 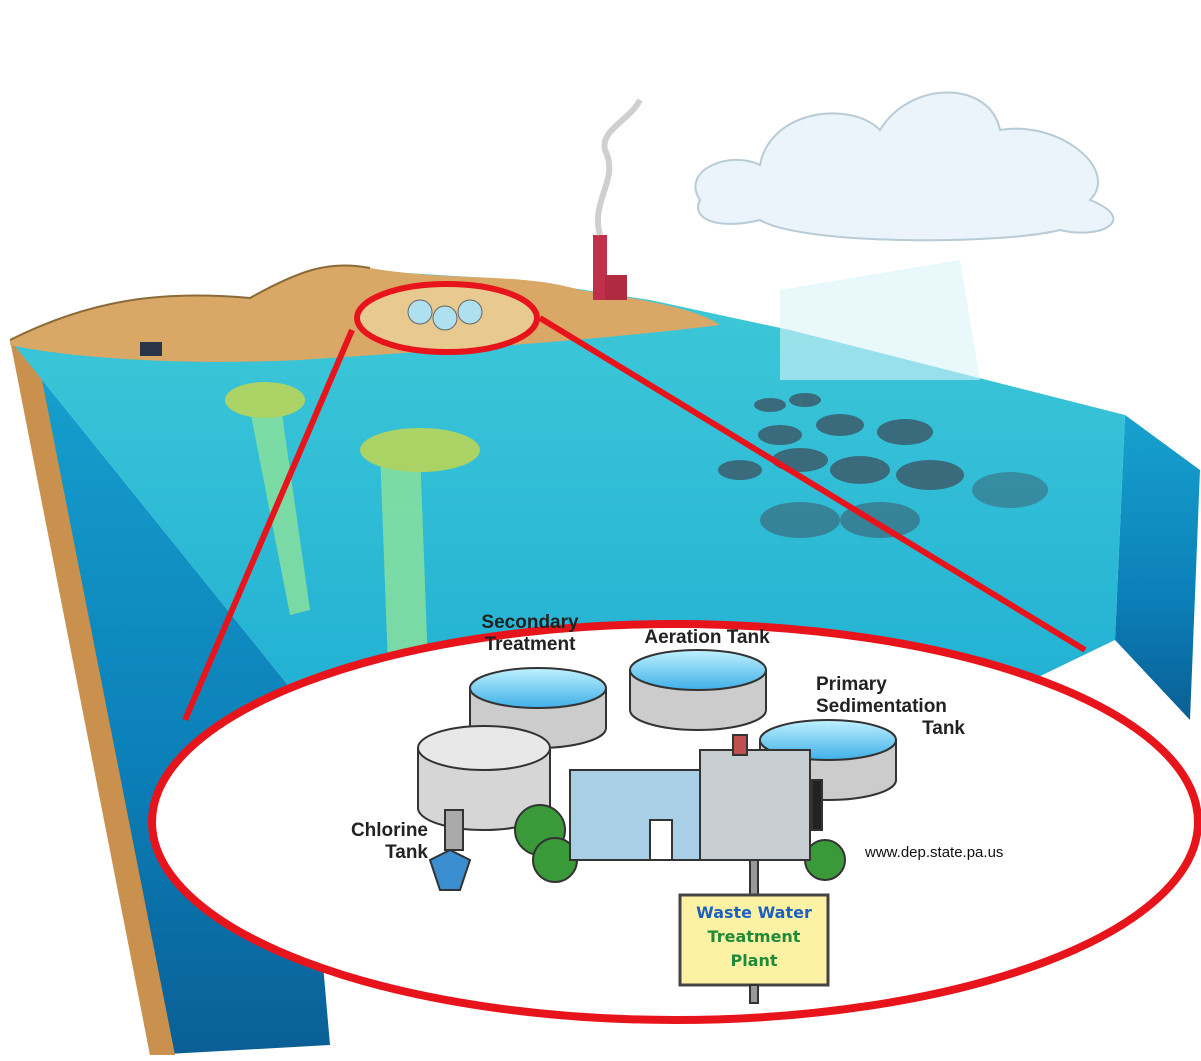 I want to click on source-url: www.dep.state.pa.us, so click(x=933, y=852).